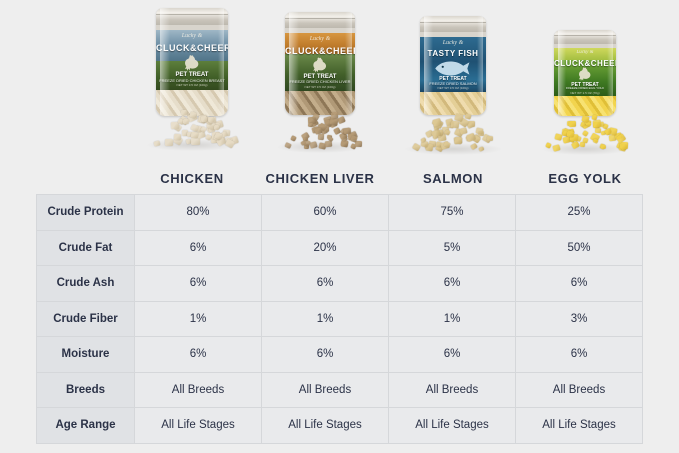  I want to click on row-label-crude-protein: Crude Protein, so click(85, 212).